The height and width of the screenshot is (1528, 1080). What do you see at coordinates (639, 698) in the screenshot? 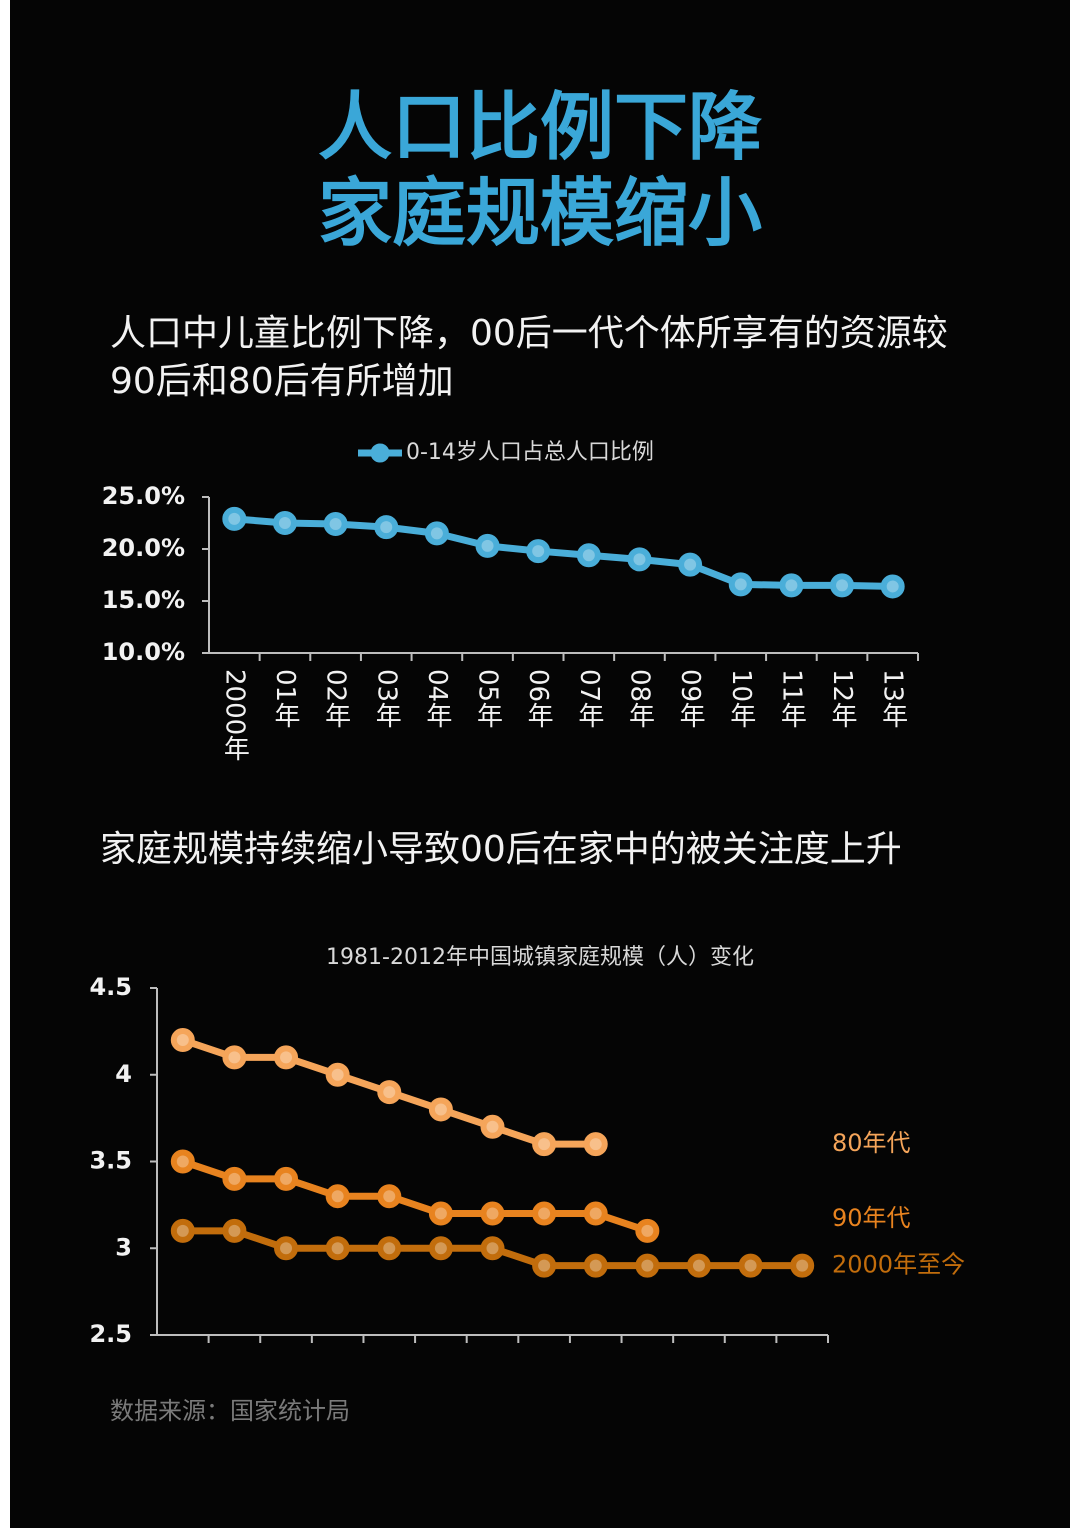
I see `x-tick-label: 08年` at bounding box center [639, 698].